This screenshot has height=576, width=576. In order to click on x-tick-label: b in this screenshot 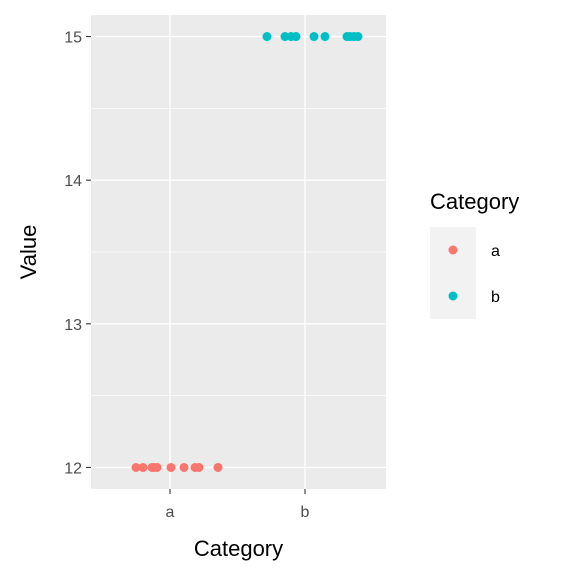, I will do `click(305, 512)`.